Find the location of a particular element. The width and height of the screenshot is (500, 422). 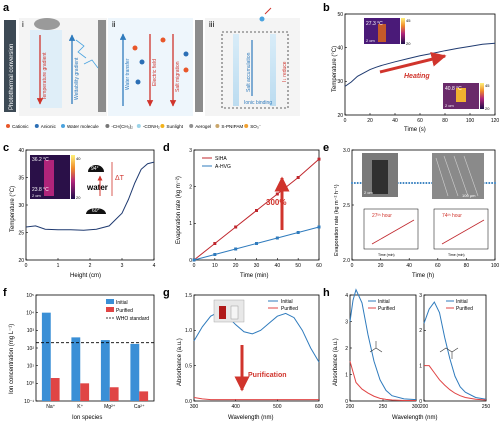

electric-field-label: Electric field is located at coordinates (155, 72).